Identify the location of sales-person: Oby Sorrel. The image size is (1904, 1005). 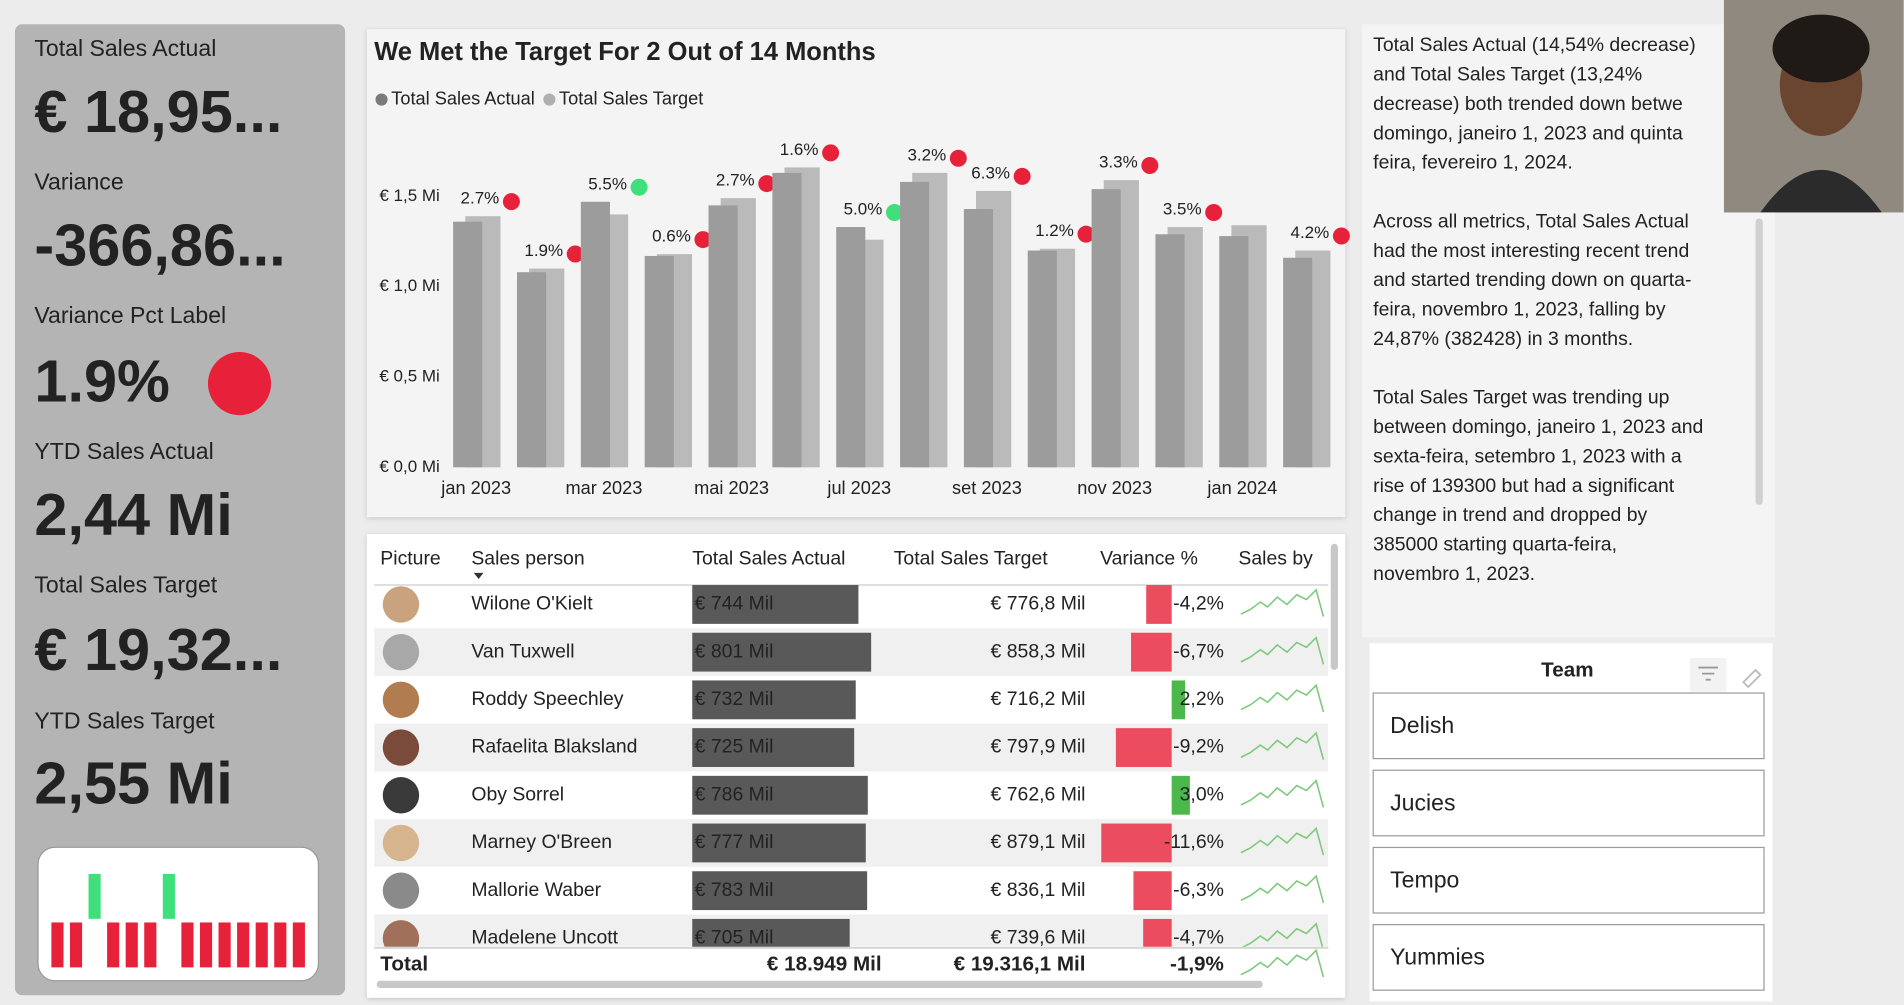
(517, 794).